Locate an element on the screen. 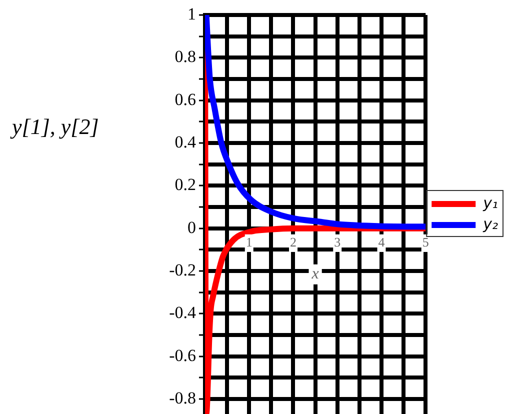  y-tick-label: -0.4 is located at coordinates (182, 312).